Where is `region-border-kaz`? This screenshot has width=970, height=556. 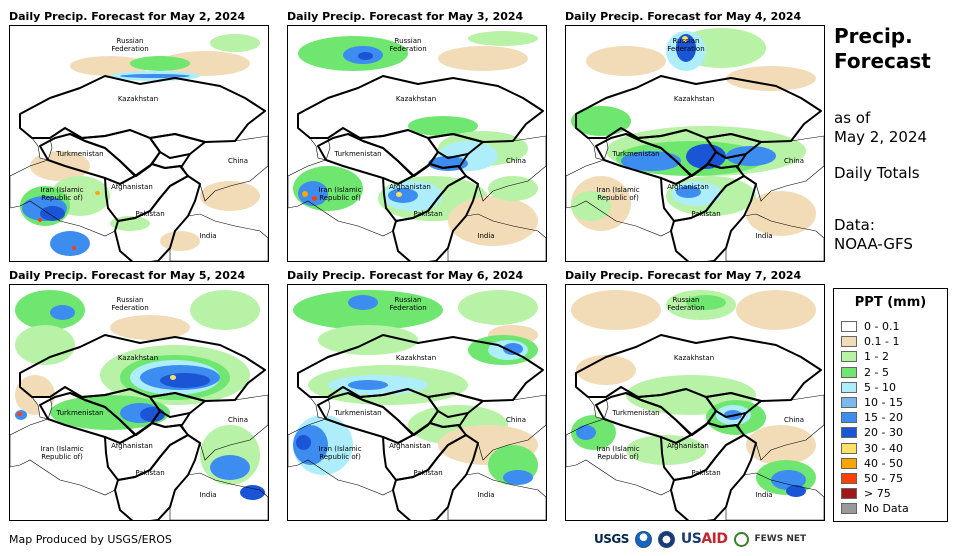
region-border-kaz is located at coordinates (698, 368).